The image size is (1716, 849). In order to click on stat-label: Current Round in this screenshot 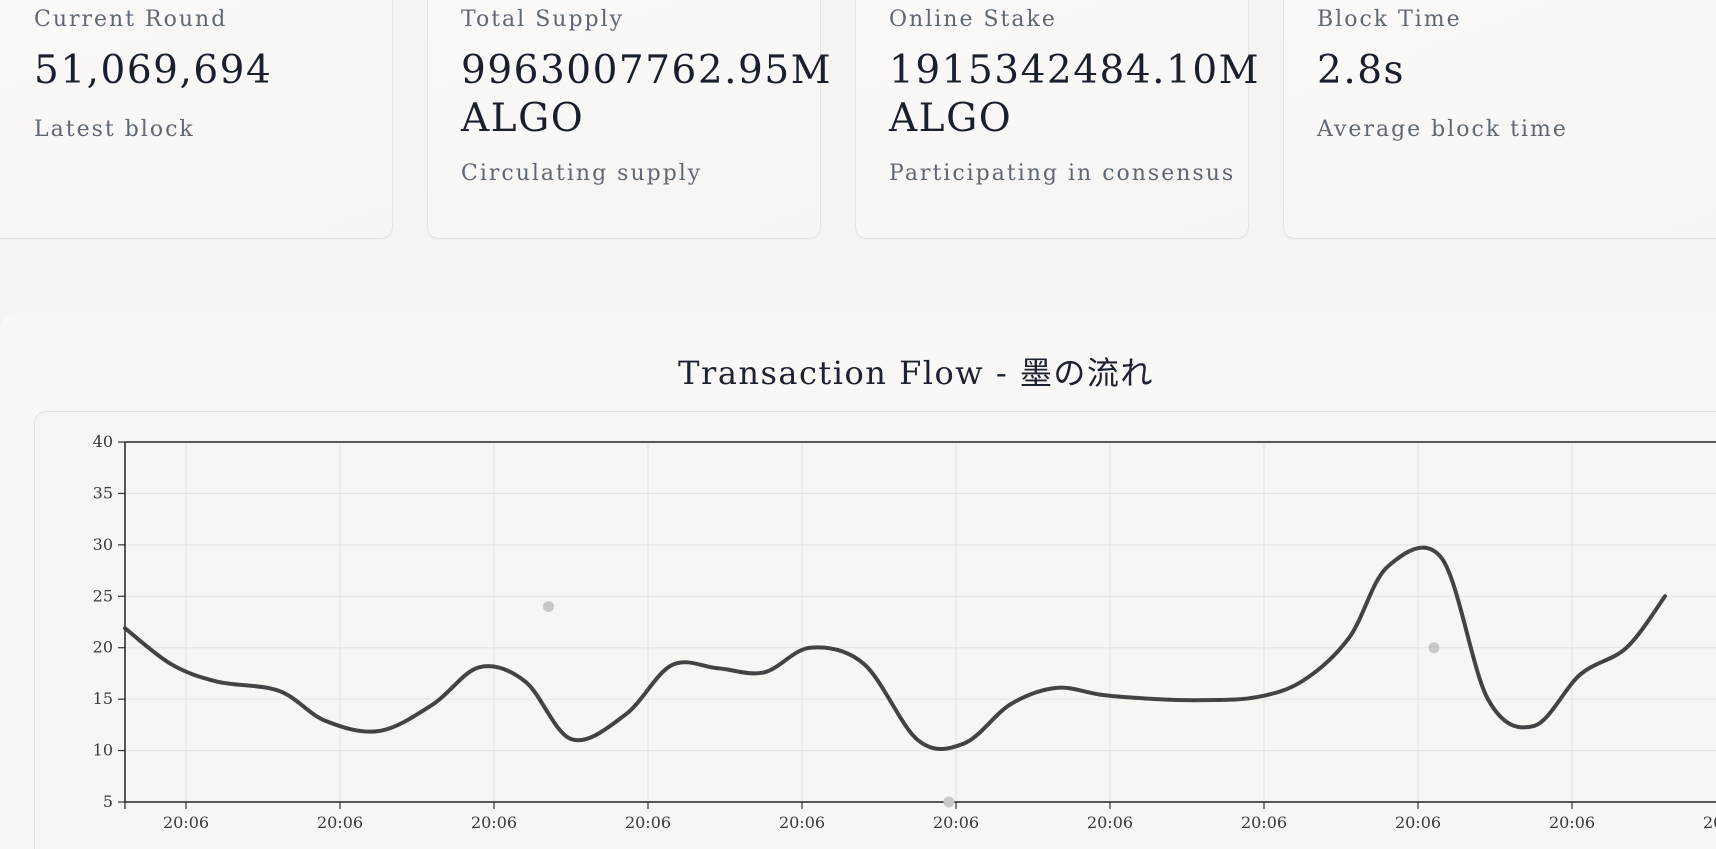, I will do `click(131, 19)`.